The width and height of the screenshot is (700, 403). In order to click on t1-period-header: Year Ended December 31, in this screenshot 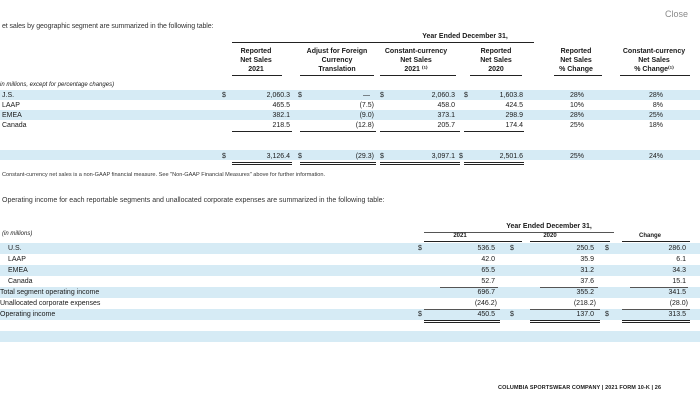, I will do `click(465, 36)`.